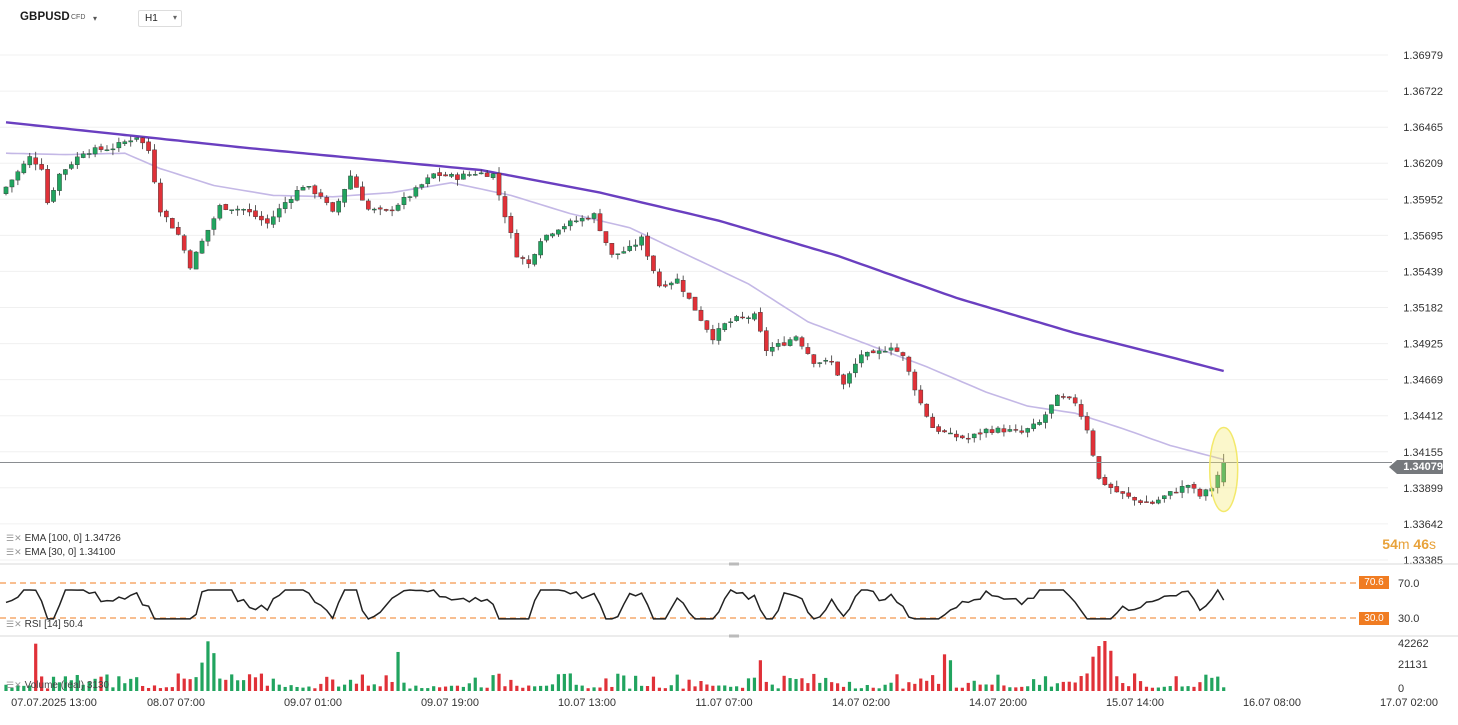 This screenshot has width=1458, height=725. What do you see at coordinates (729, 600) in the screenshot?
I see `panel-separators` at bounding box center [729, 600].